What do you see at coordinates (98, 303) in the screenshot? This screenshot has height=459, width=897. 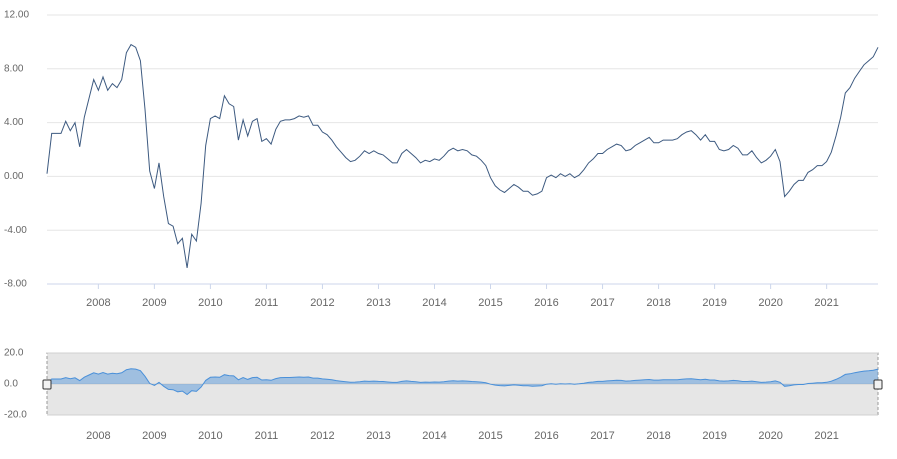 I see `x-tick-label: 2008` at bounding box center [98, 303].